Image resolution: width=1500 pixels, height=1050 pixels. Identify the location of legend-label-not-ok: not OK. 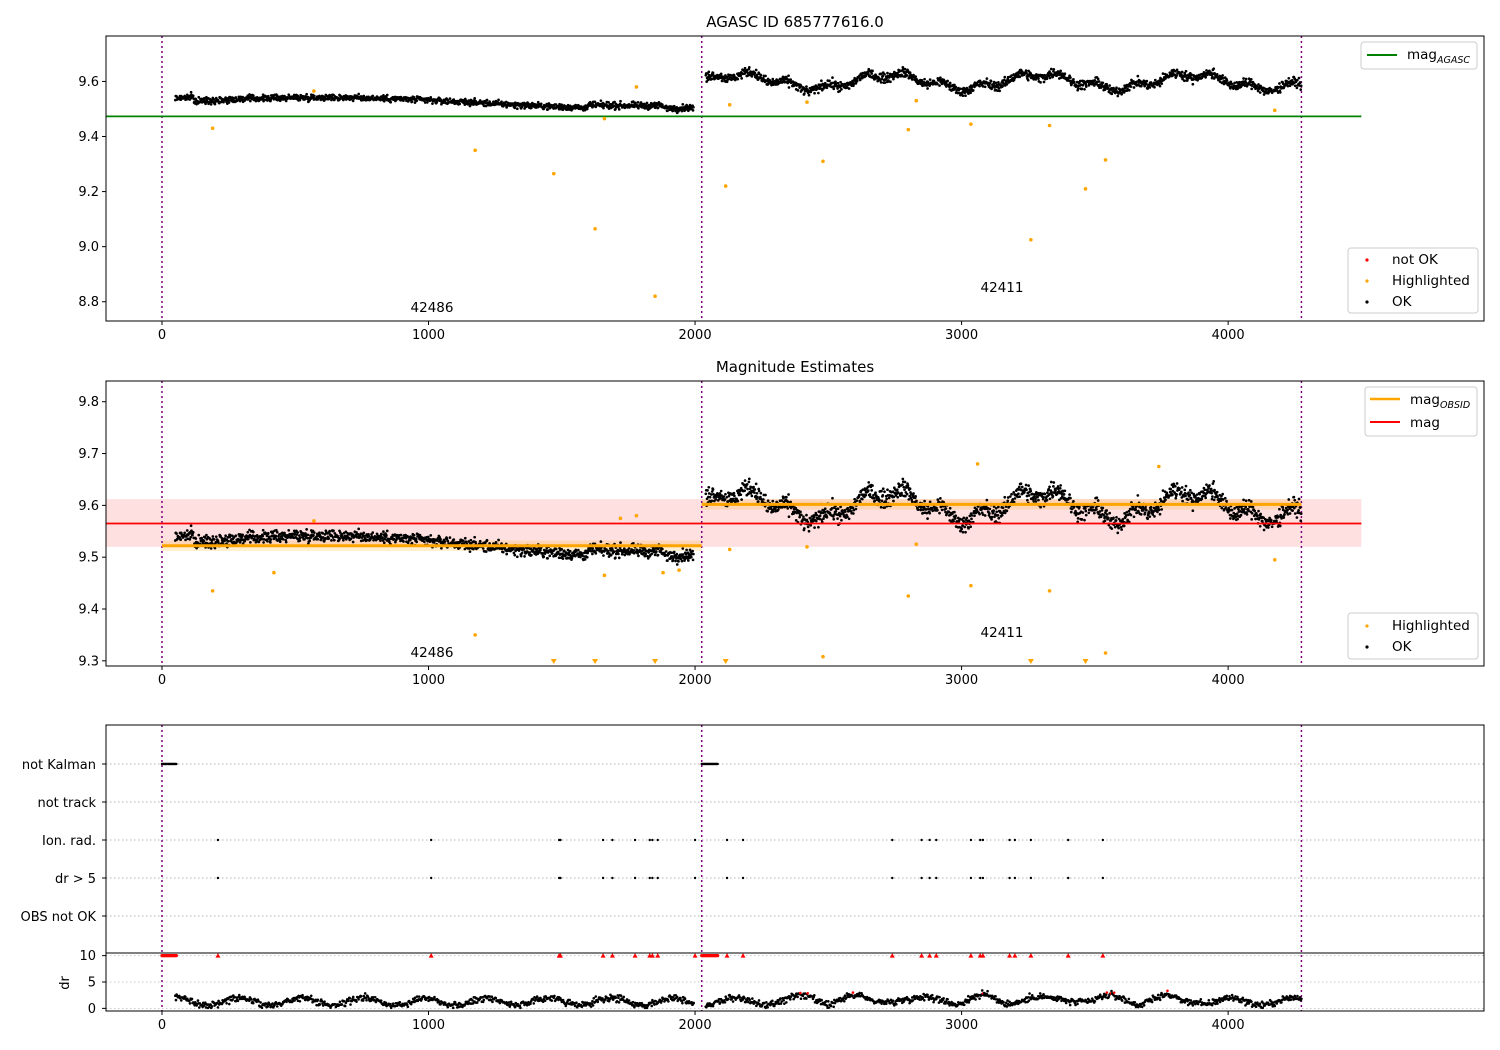
(1415, 260).